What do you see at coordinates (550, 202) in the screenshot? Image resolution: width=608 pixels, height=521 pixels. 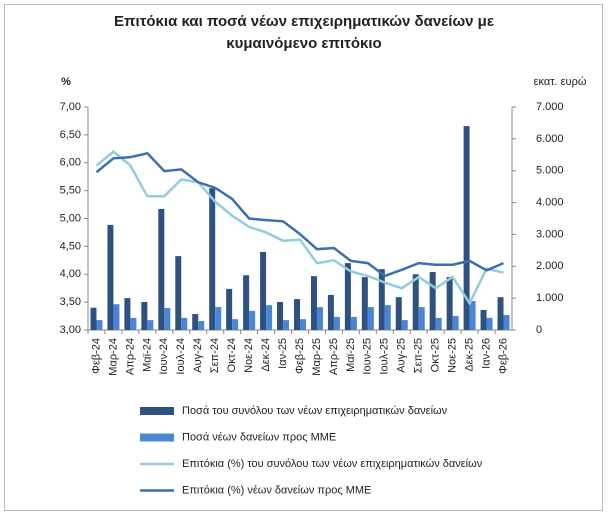 I see `y2-tick-label: 4.000` at bounding box center [550, 202].